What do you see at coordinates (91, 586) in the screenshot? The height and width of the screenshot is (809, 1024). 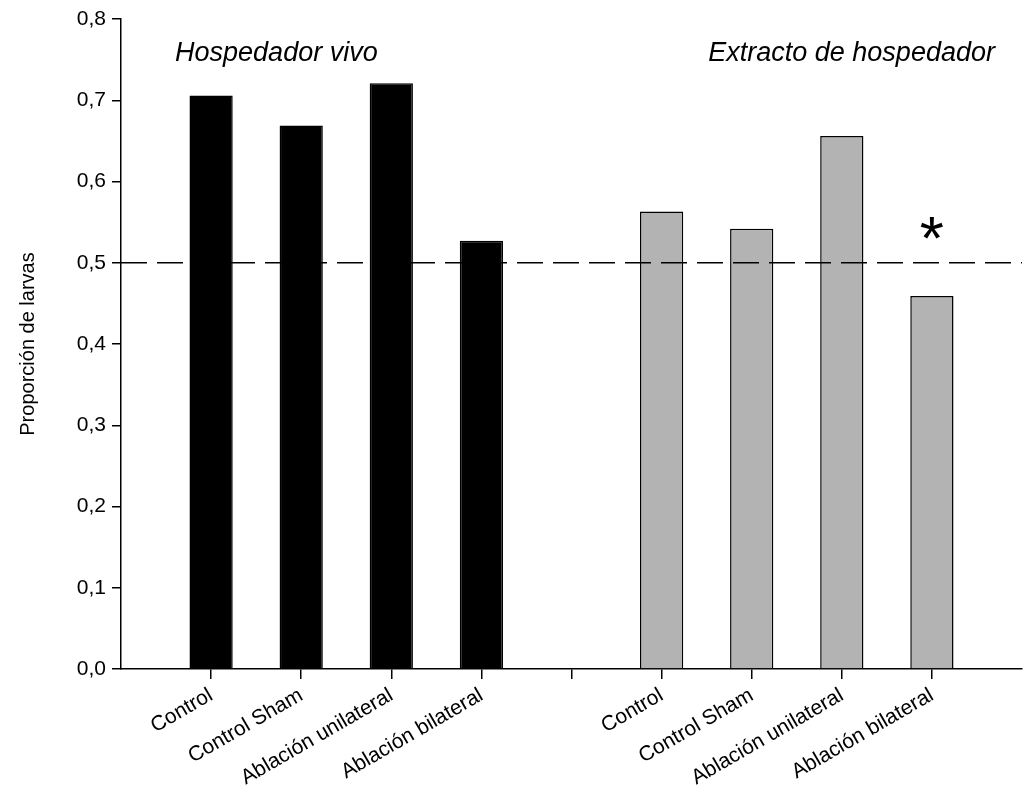 I see `y-tick-label: 0,1` at bounding box center [91, 586].